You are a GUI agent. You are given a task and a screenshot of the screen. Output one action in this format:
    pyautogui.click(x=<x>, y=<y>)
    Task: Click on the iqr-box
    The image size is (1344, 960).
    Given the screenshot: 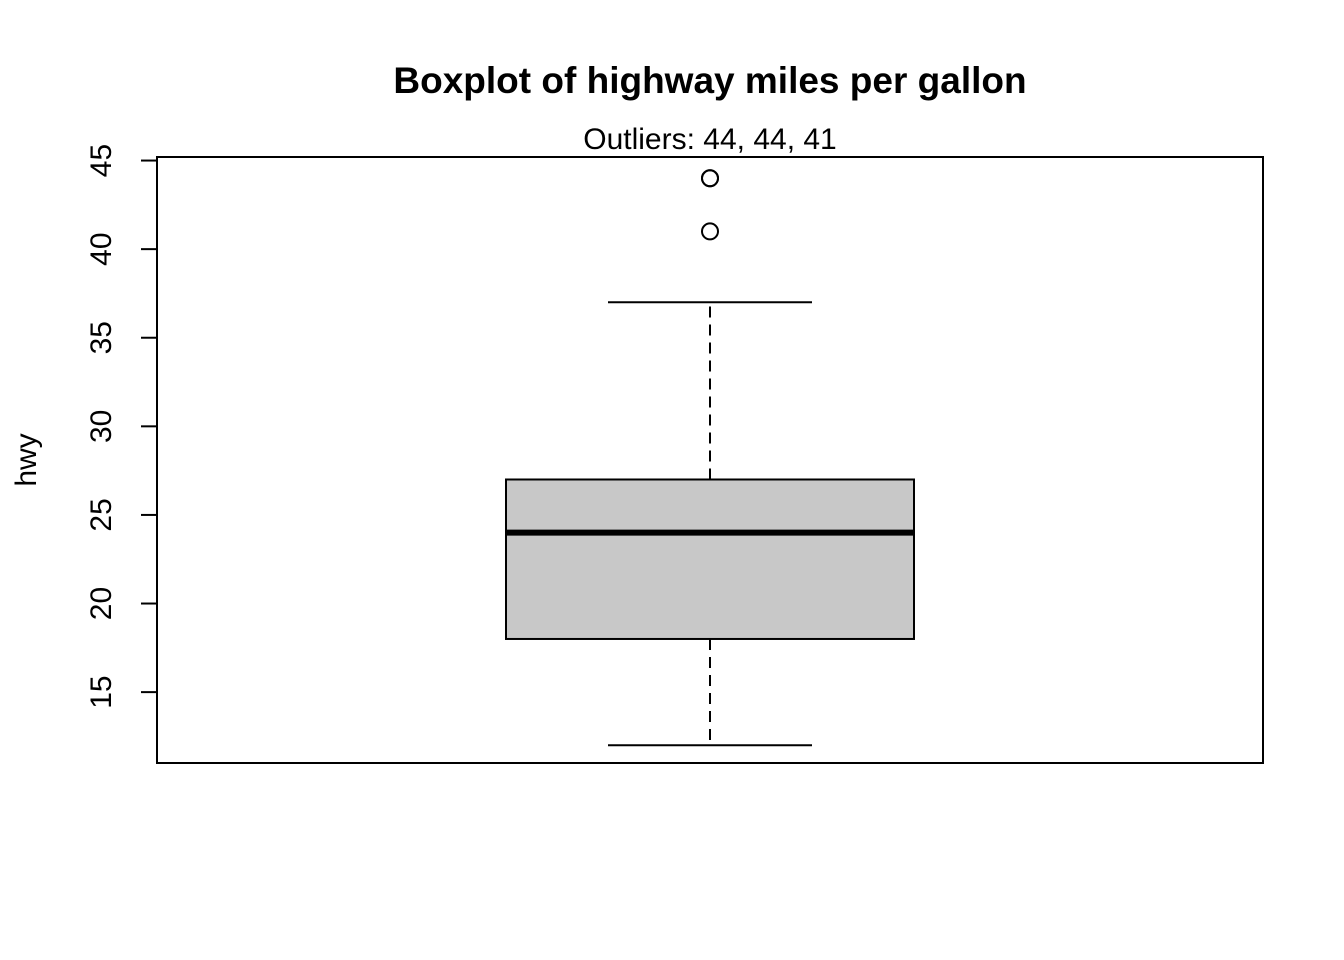 What is the action you would take?
    pyautogui.click(x=710, y=559)
    